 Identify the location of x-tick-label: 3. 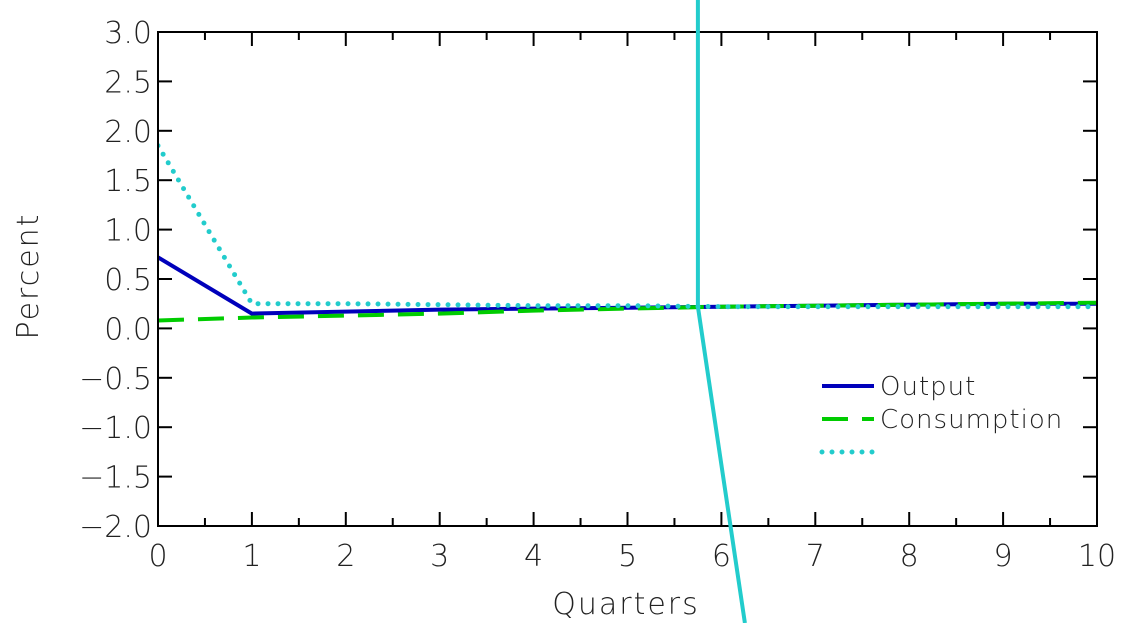
(439, 556).